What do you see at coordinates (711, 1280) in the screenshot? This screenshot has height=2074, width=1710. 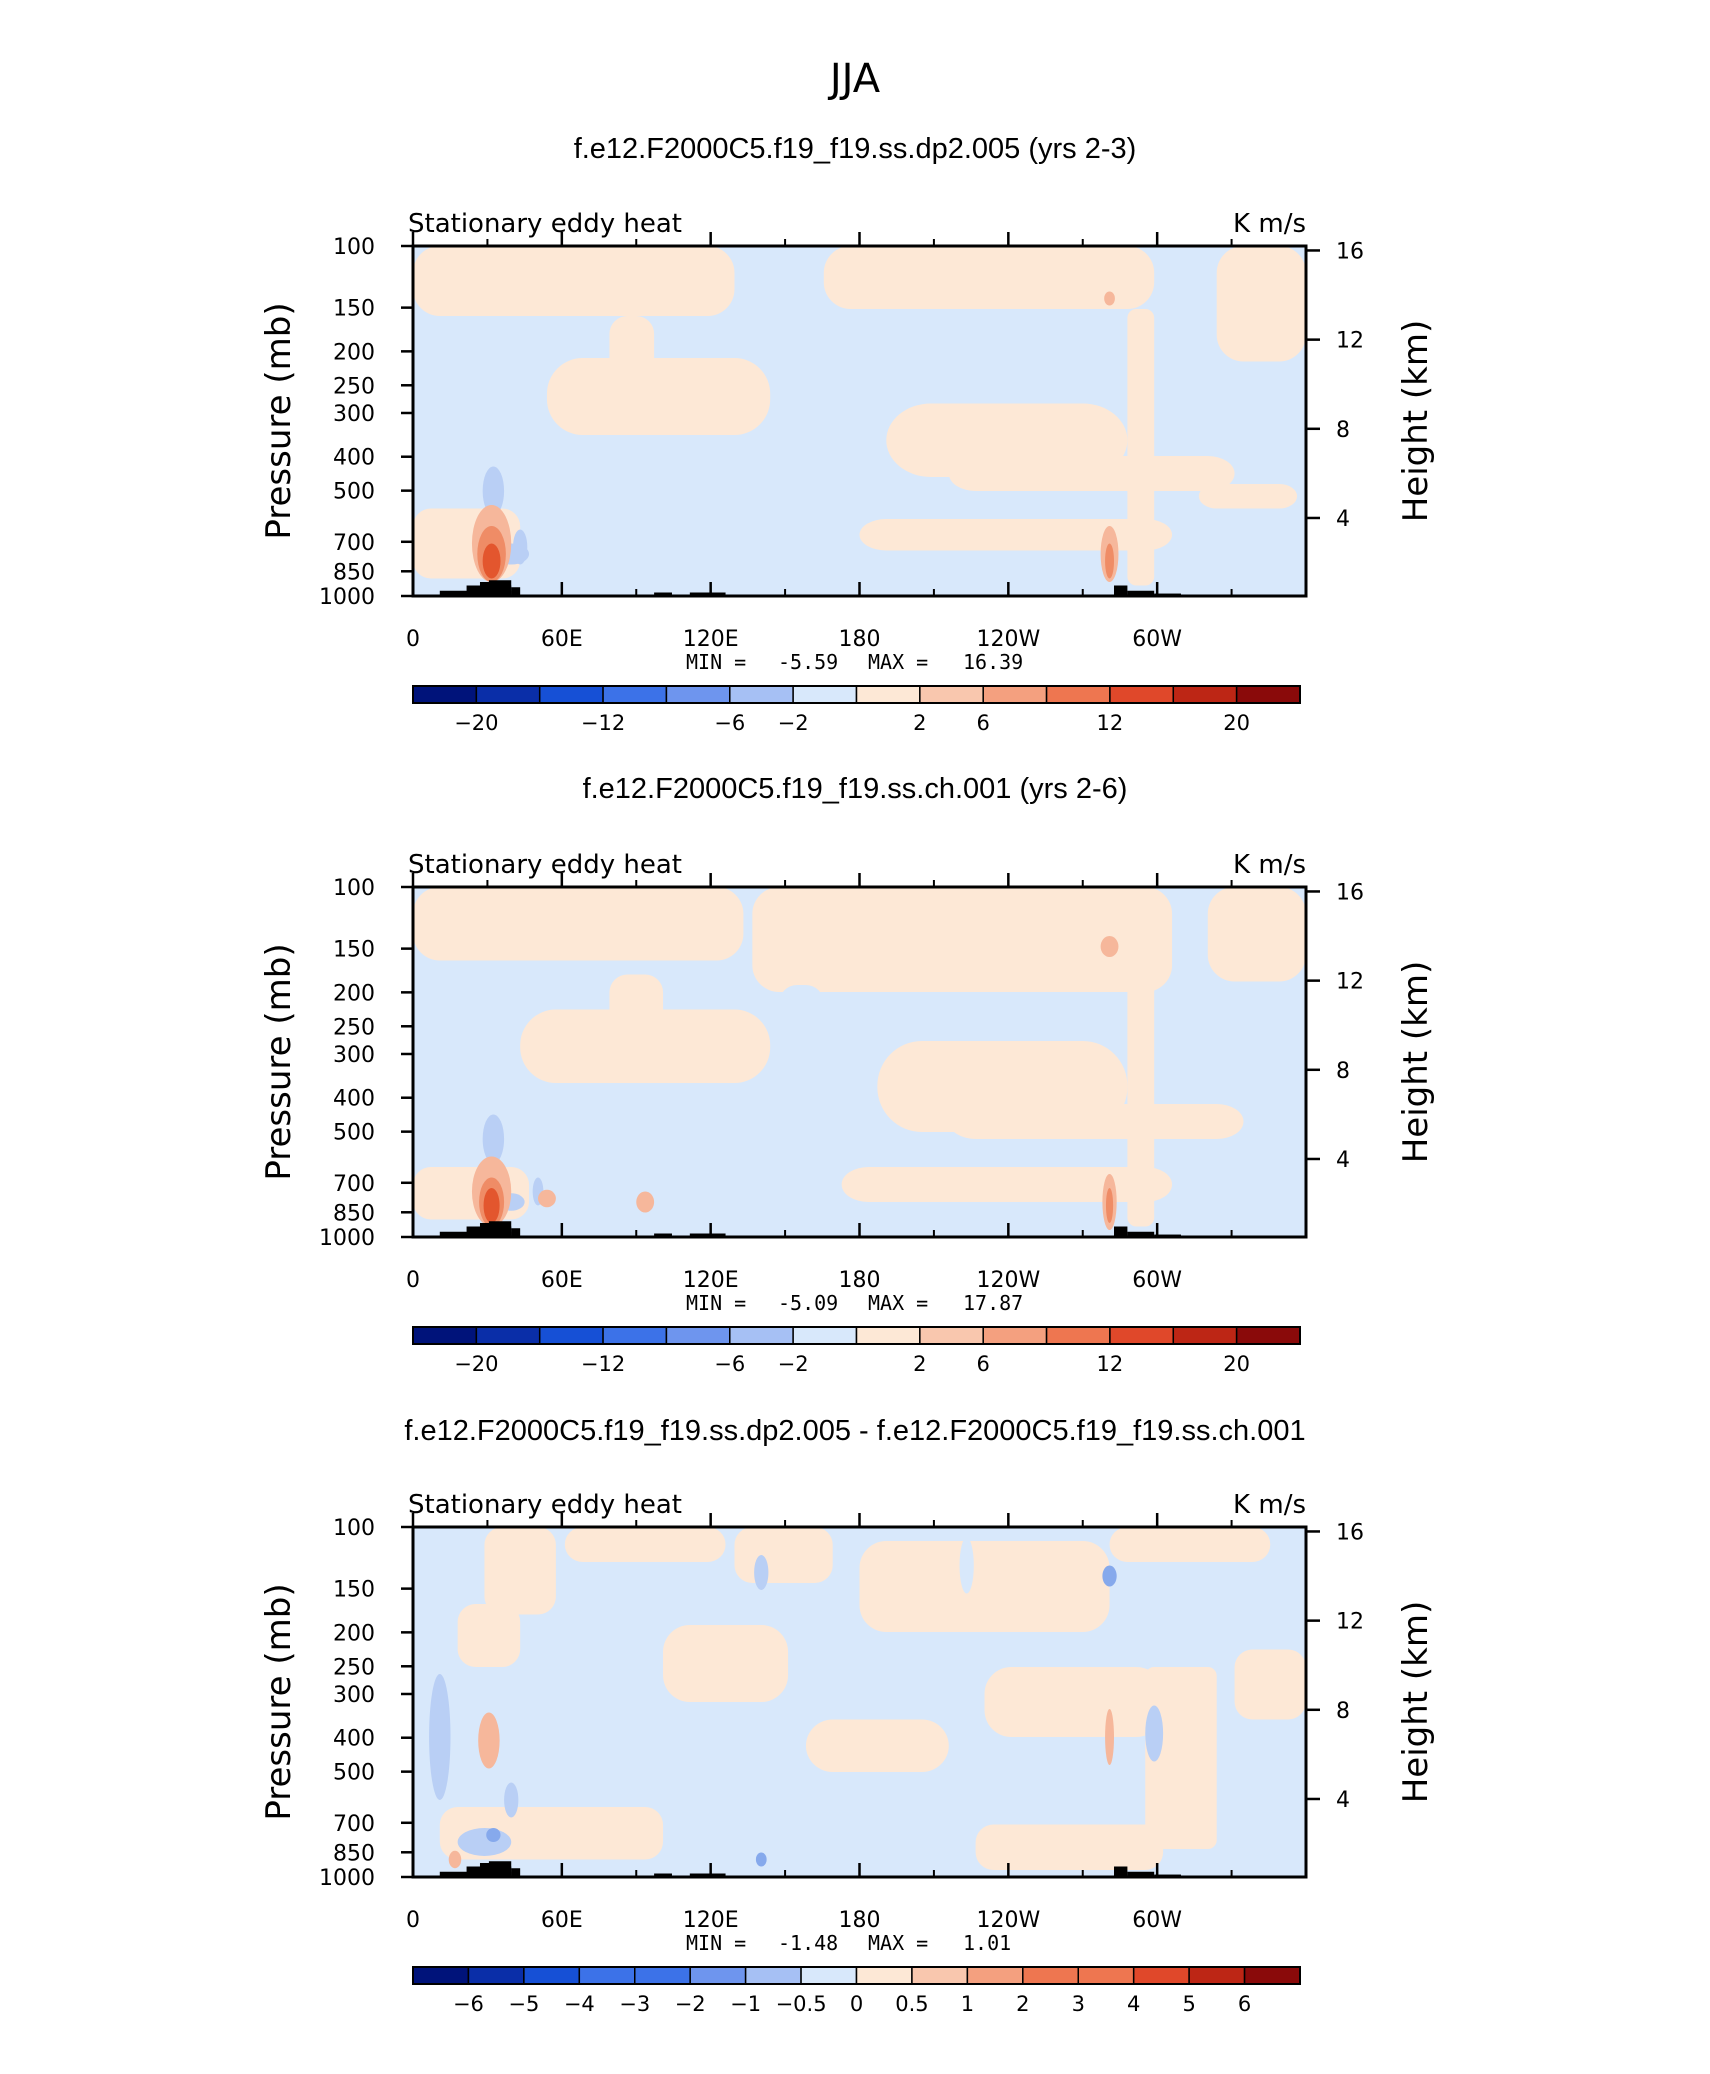 I see `x-tick-label: 120E` at bounding box center [711, 1280].